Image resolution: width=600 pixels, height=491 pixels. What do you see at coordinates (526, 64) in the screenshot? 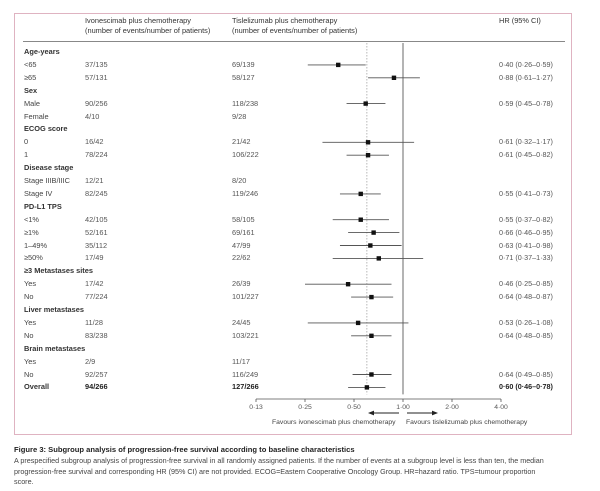
I see `hr-ci-value: 0·40 (0·26–0·59)` at bounding box center [526, 64].